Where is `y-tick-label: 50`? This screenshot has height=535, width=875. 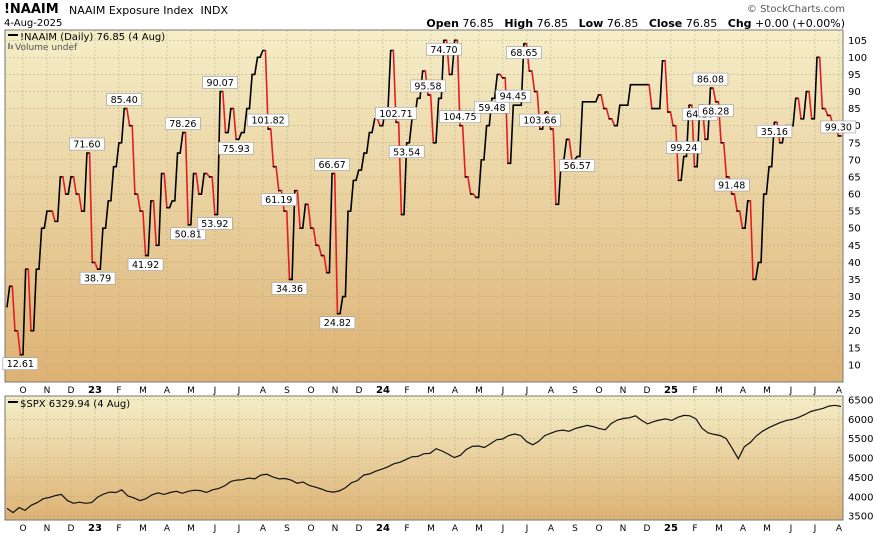 y-tick-label: 50 is located at coordinates (854, 229).